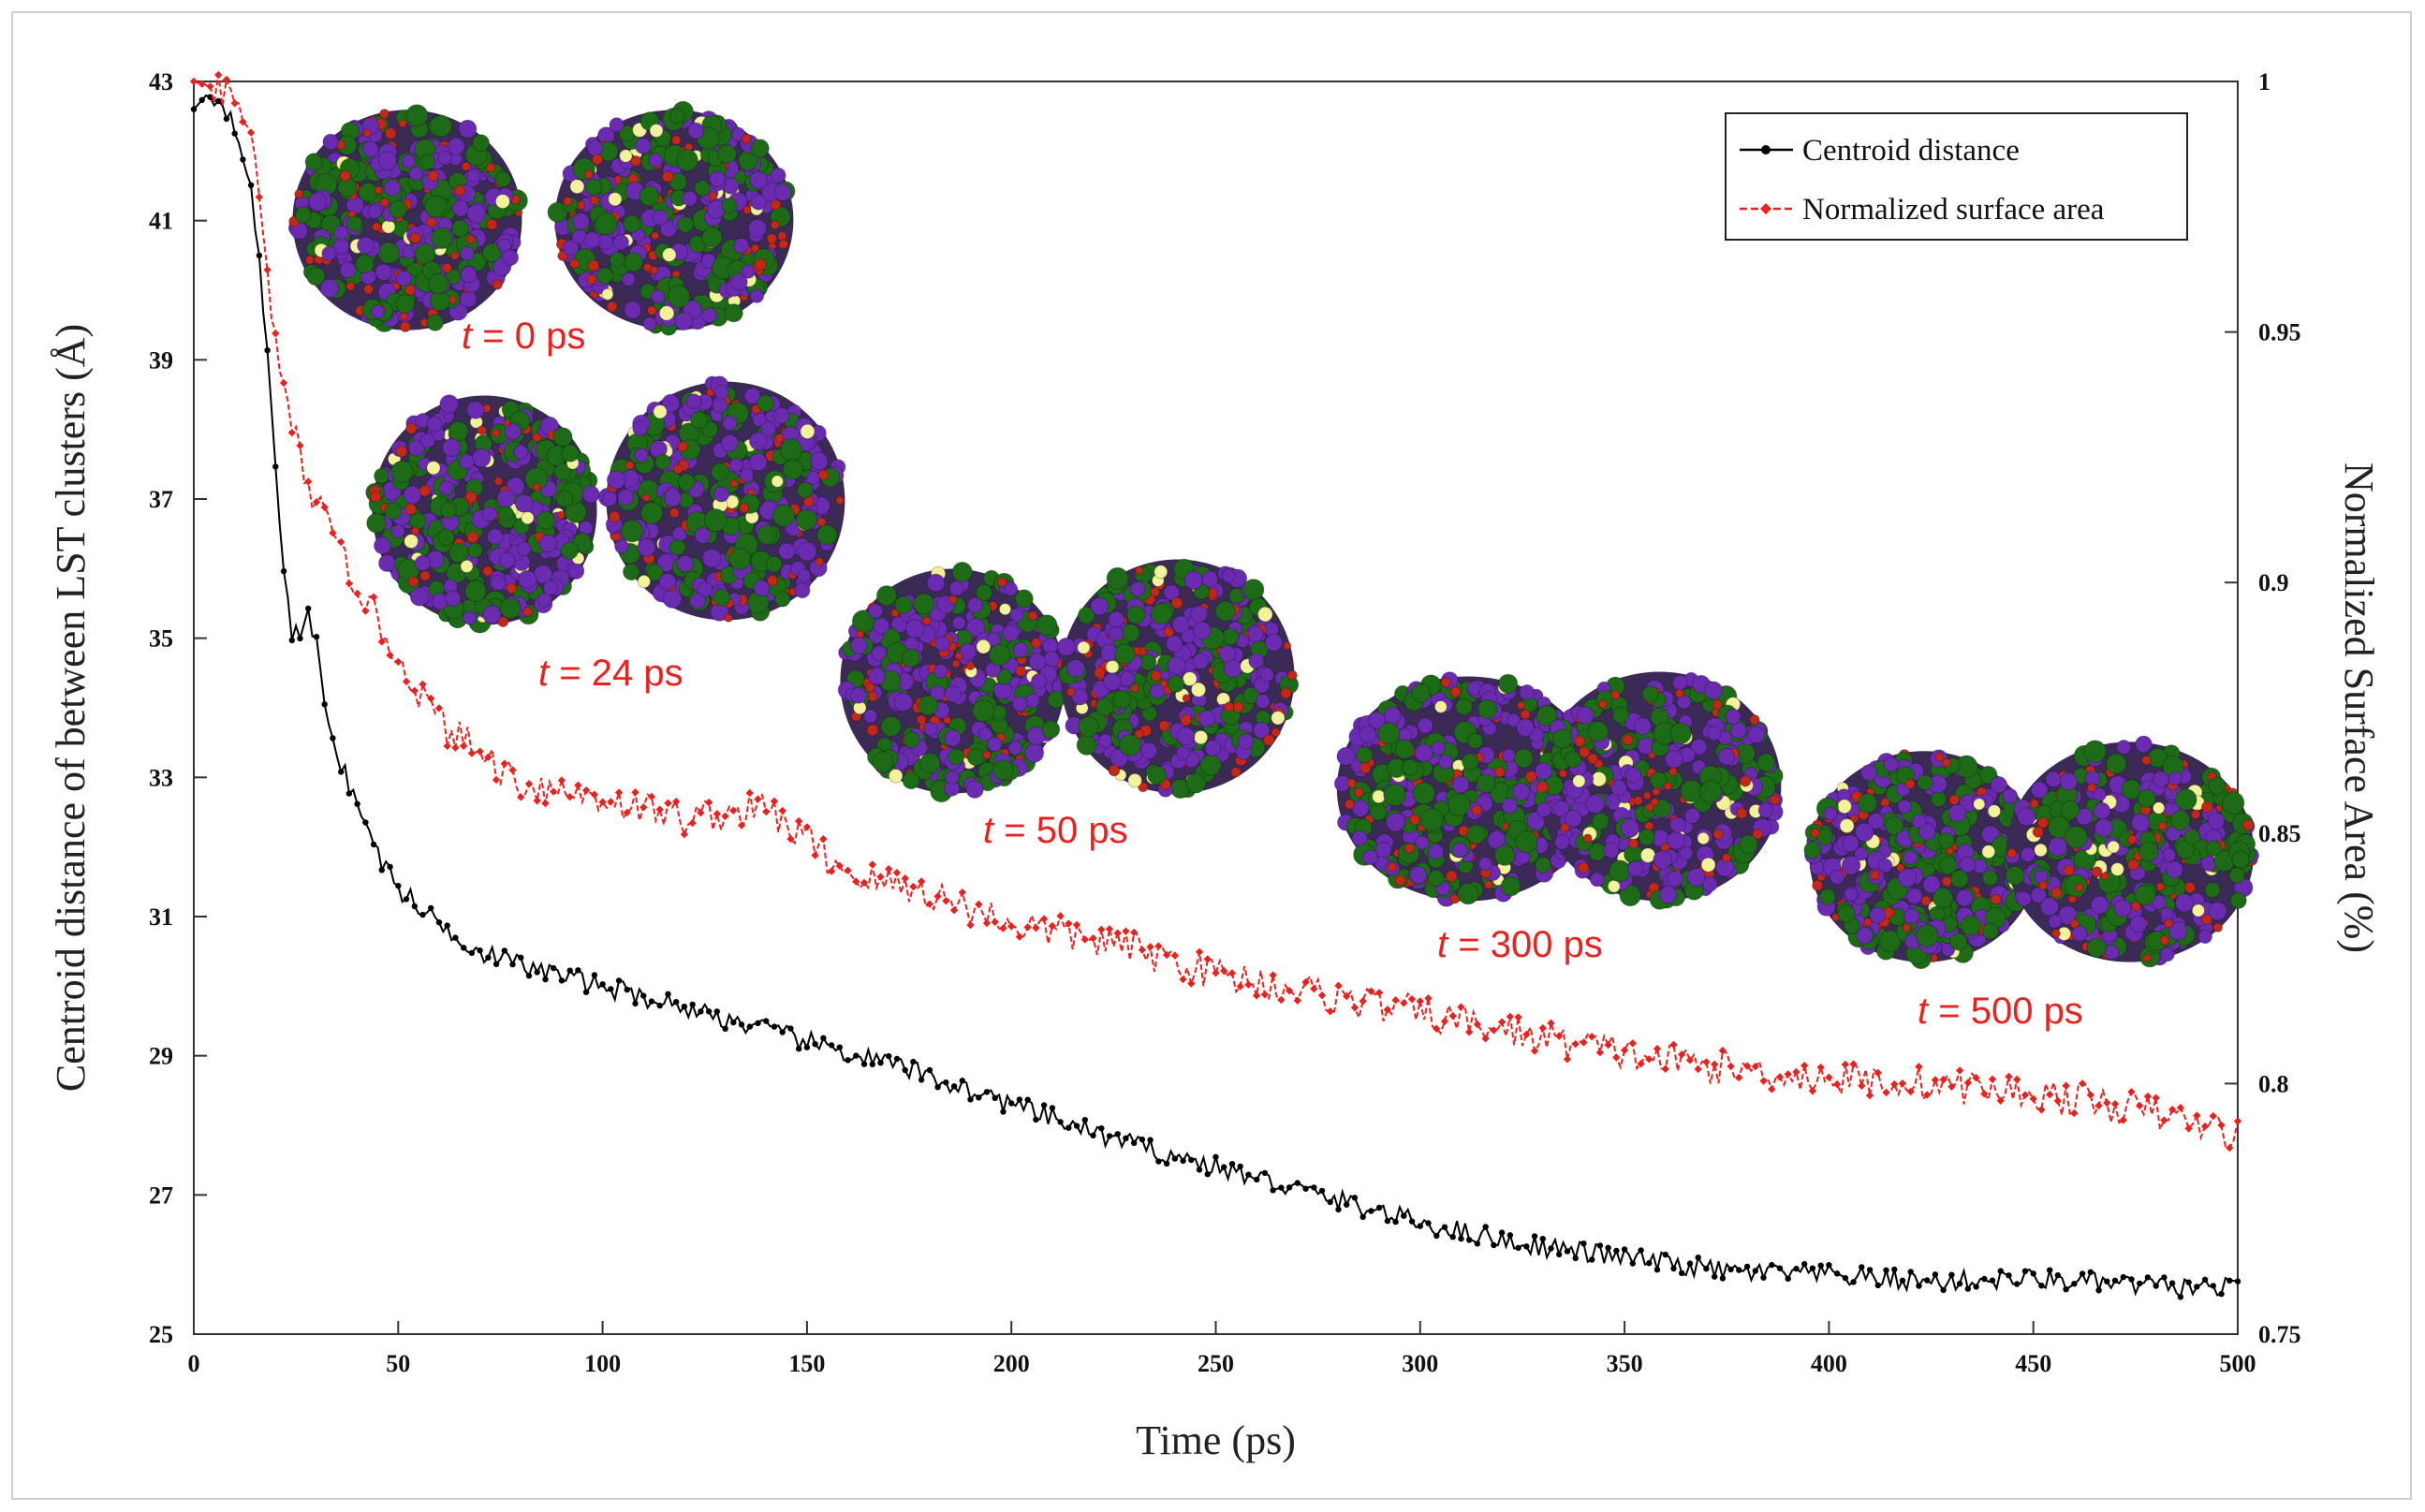  What do you see at coordinates (610, 673) in the screenshot?
I see `time-label: t = 24 ps` at bounding box center [610, 673].